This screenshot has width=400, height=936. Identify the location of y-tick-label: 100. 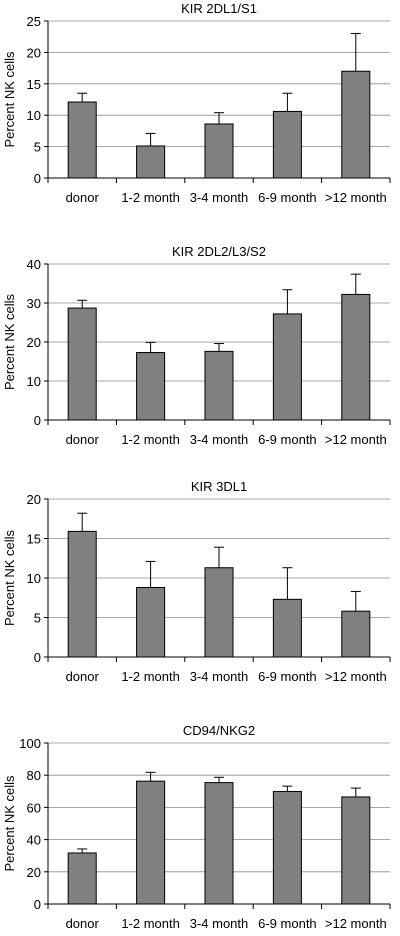
(30, 743).